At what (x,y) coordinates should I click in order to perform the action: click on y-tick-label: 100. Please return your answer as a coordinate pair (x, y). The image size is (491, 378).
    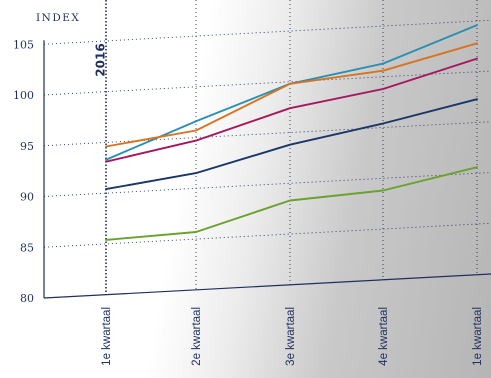
    Looking at the image, I should click on (23, 95).